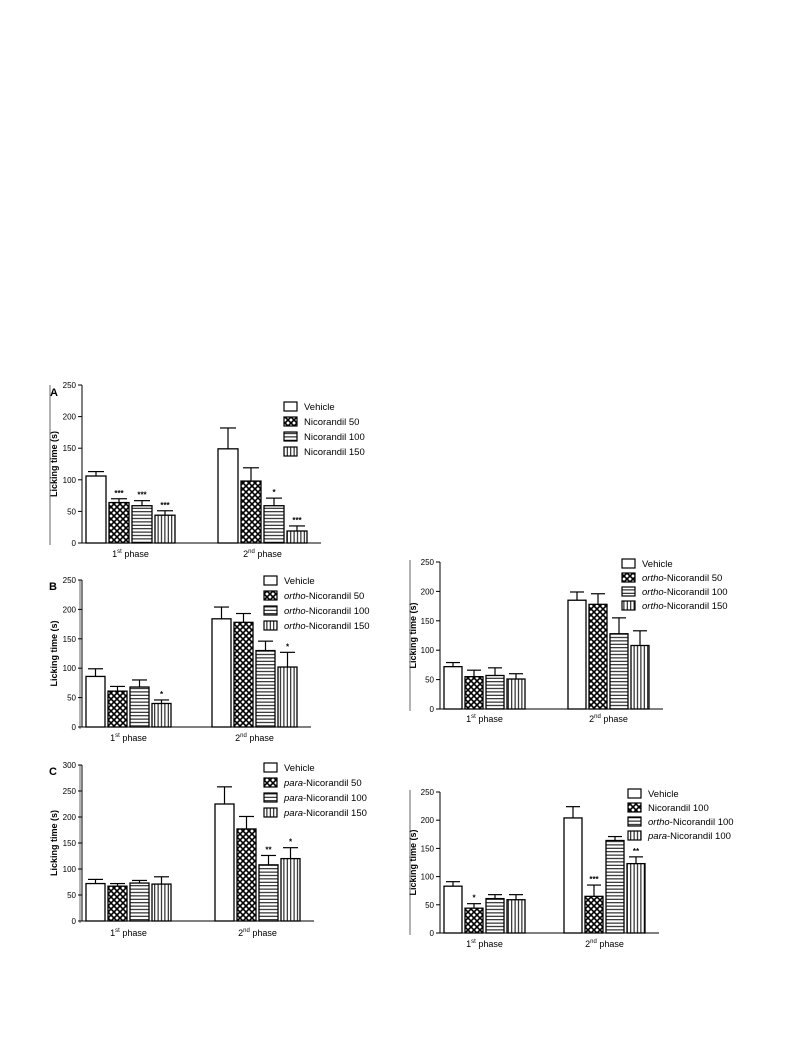 The image size is (793, 1057). Describe the element at coordinates (322, 783) in the screenshot. I see `legend-entry: para-Nicorandil 50` at that location.